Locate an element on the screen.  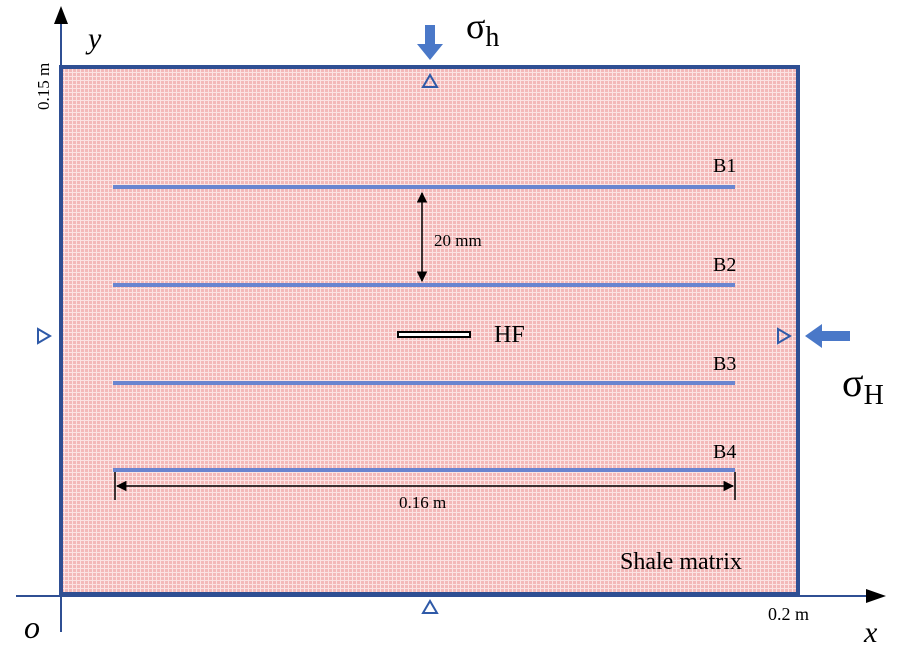
y-axis-arrowhead is located at coordinates (61, 15).